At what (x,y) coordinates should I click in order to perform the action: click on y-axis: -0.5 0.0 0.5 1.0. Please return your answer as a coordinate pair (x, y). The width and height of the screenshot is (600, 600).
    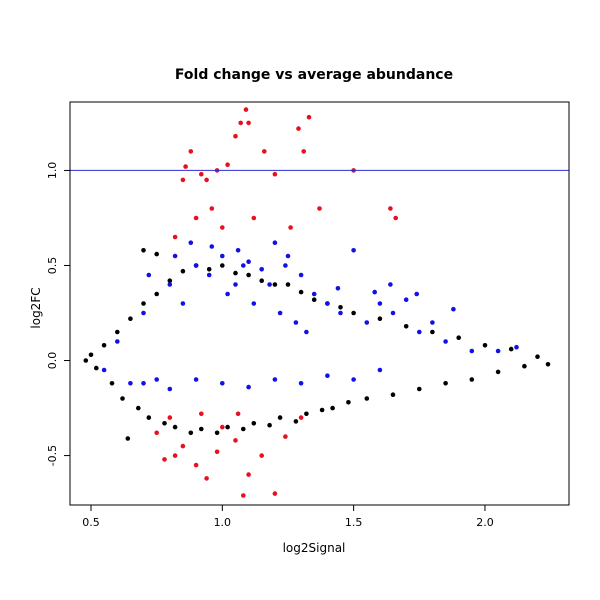
    Looking at the image, I should click on (58, 314).